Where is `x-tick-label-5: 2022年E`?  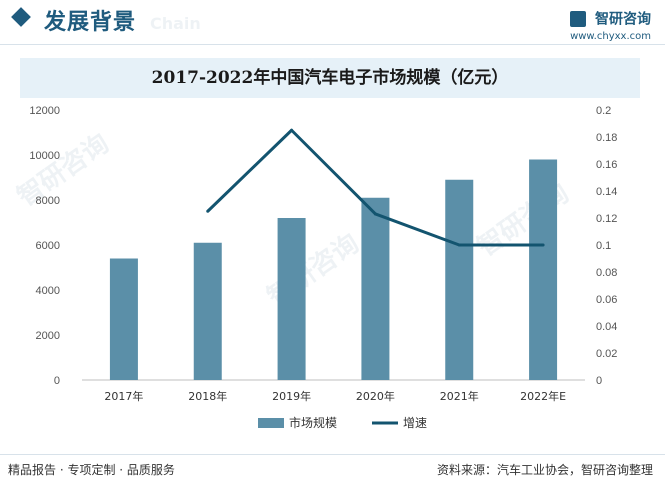
x-tick-label-5: 2022年E is located at coordinates (543, 396).